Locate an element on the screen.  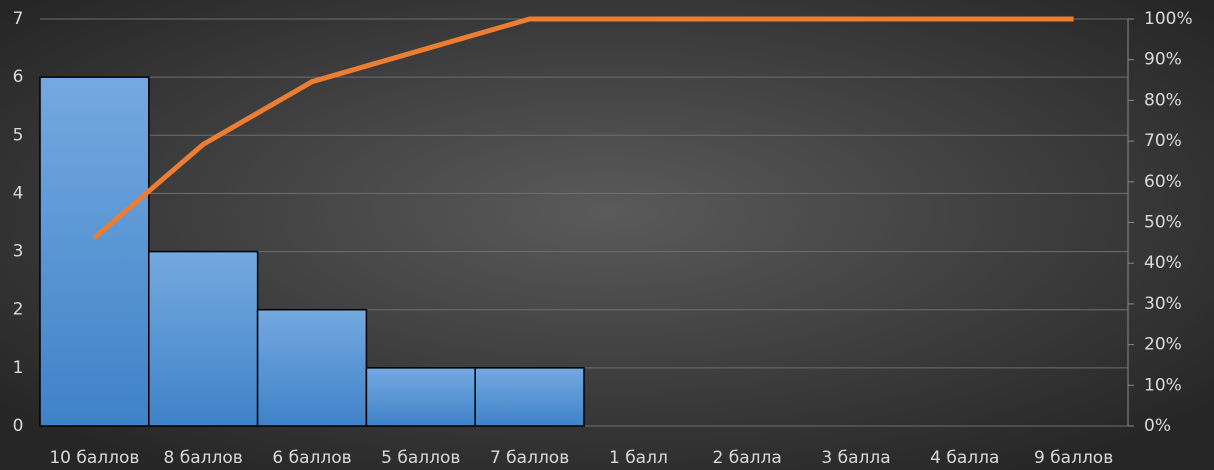
y2-tick-label: 50% is located at coordinates (1163, 223).